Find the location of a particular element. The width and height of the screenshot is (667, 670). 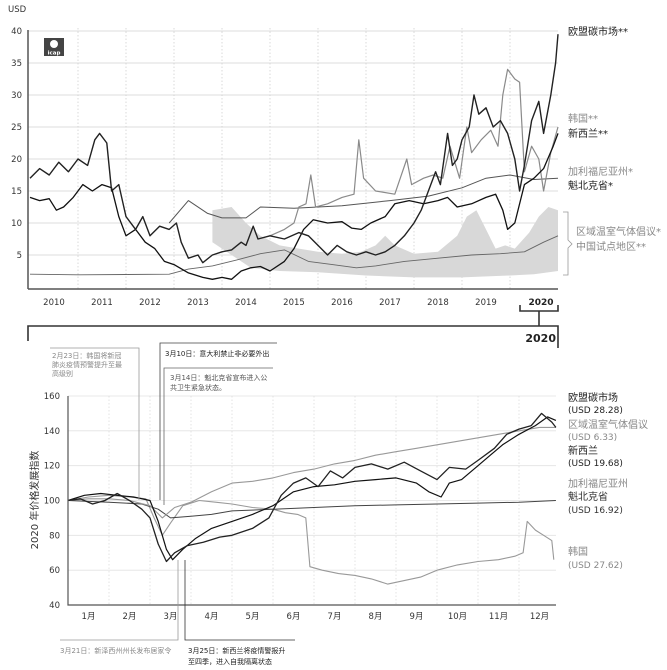

y-tick-label: 20 is located at coordinates (16, 160).